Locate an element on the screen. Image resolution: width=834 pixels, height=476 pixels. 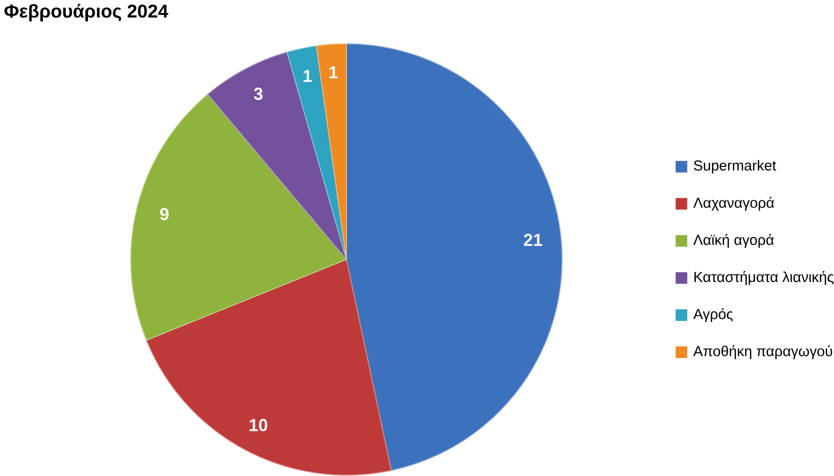
legend-label: Αποθήκη παραγωγού is located at coordinates (762, 352).